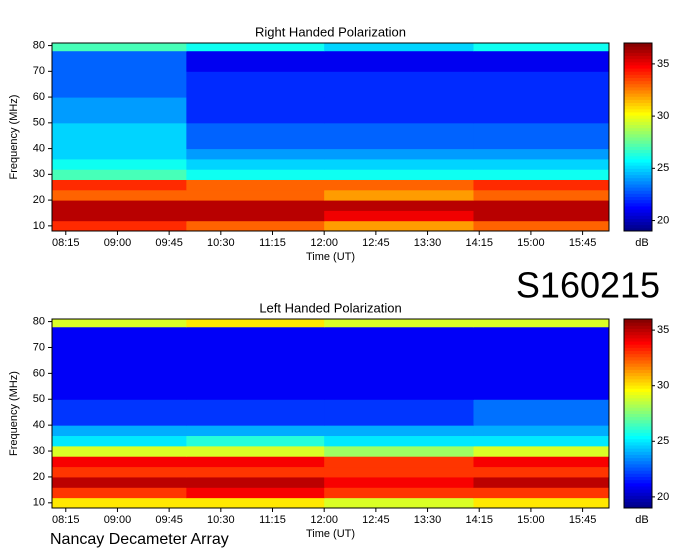  I want to click on y-axis-label: Frequency (MHz), so click(14, 137).